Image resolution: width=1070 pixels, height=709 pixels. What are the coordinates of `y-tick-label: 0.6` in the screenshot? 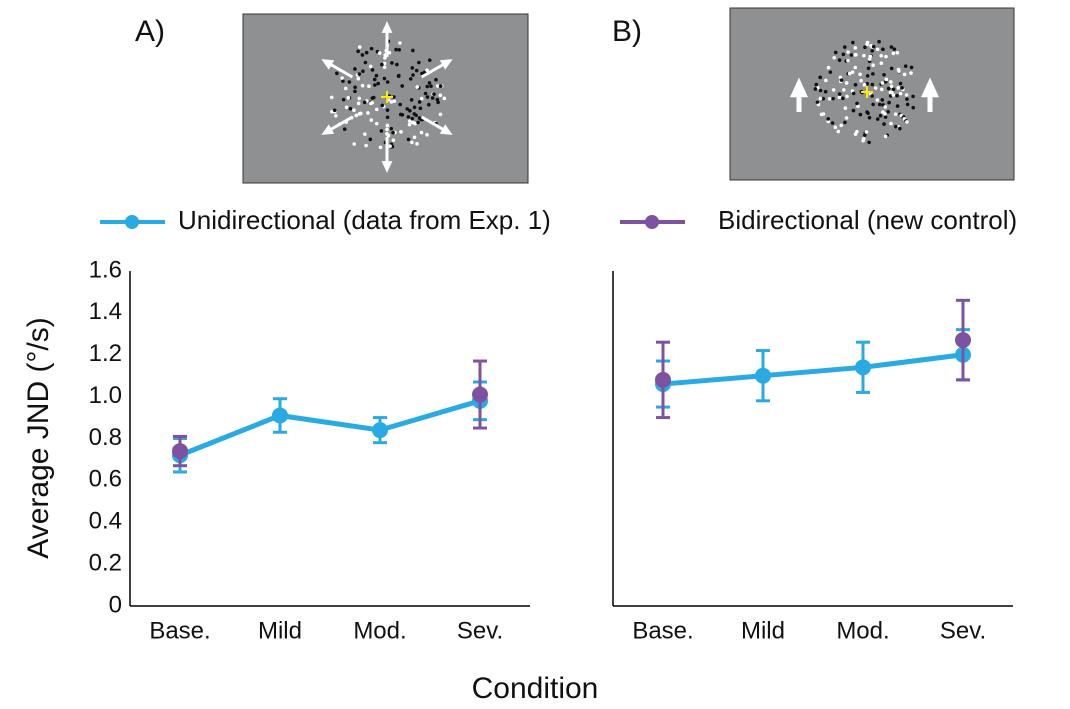 It's located at (105, 479).